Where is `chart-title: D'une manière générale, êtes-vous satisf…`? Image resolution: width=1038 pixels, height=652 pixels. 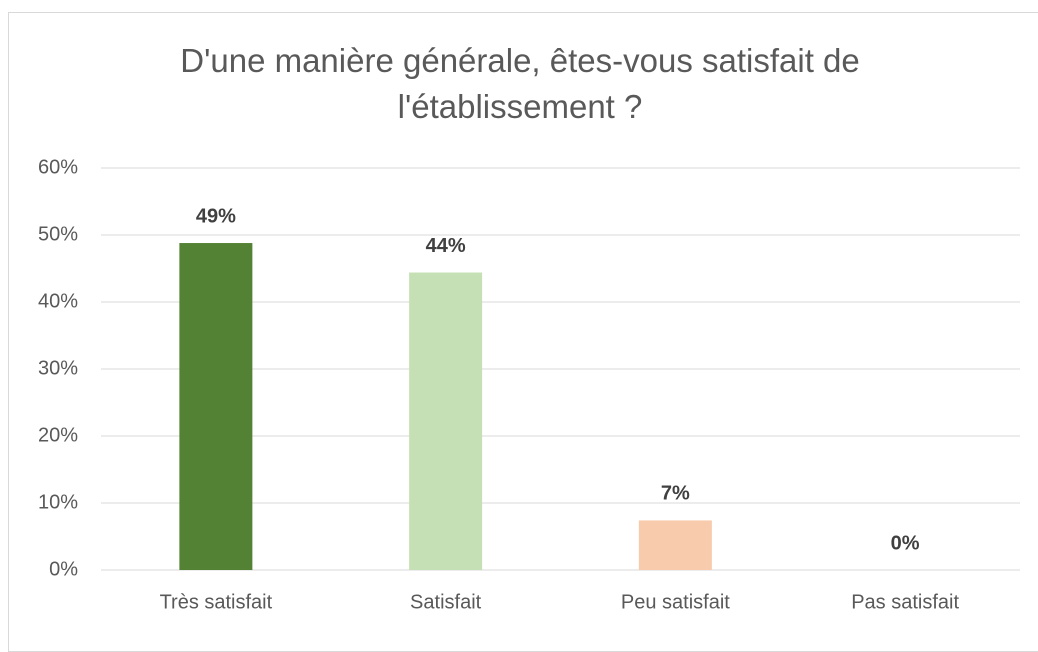
chart-title: D'une manière générale, êtes-vous satisf… is located at coordinates (520, 83).